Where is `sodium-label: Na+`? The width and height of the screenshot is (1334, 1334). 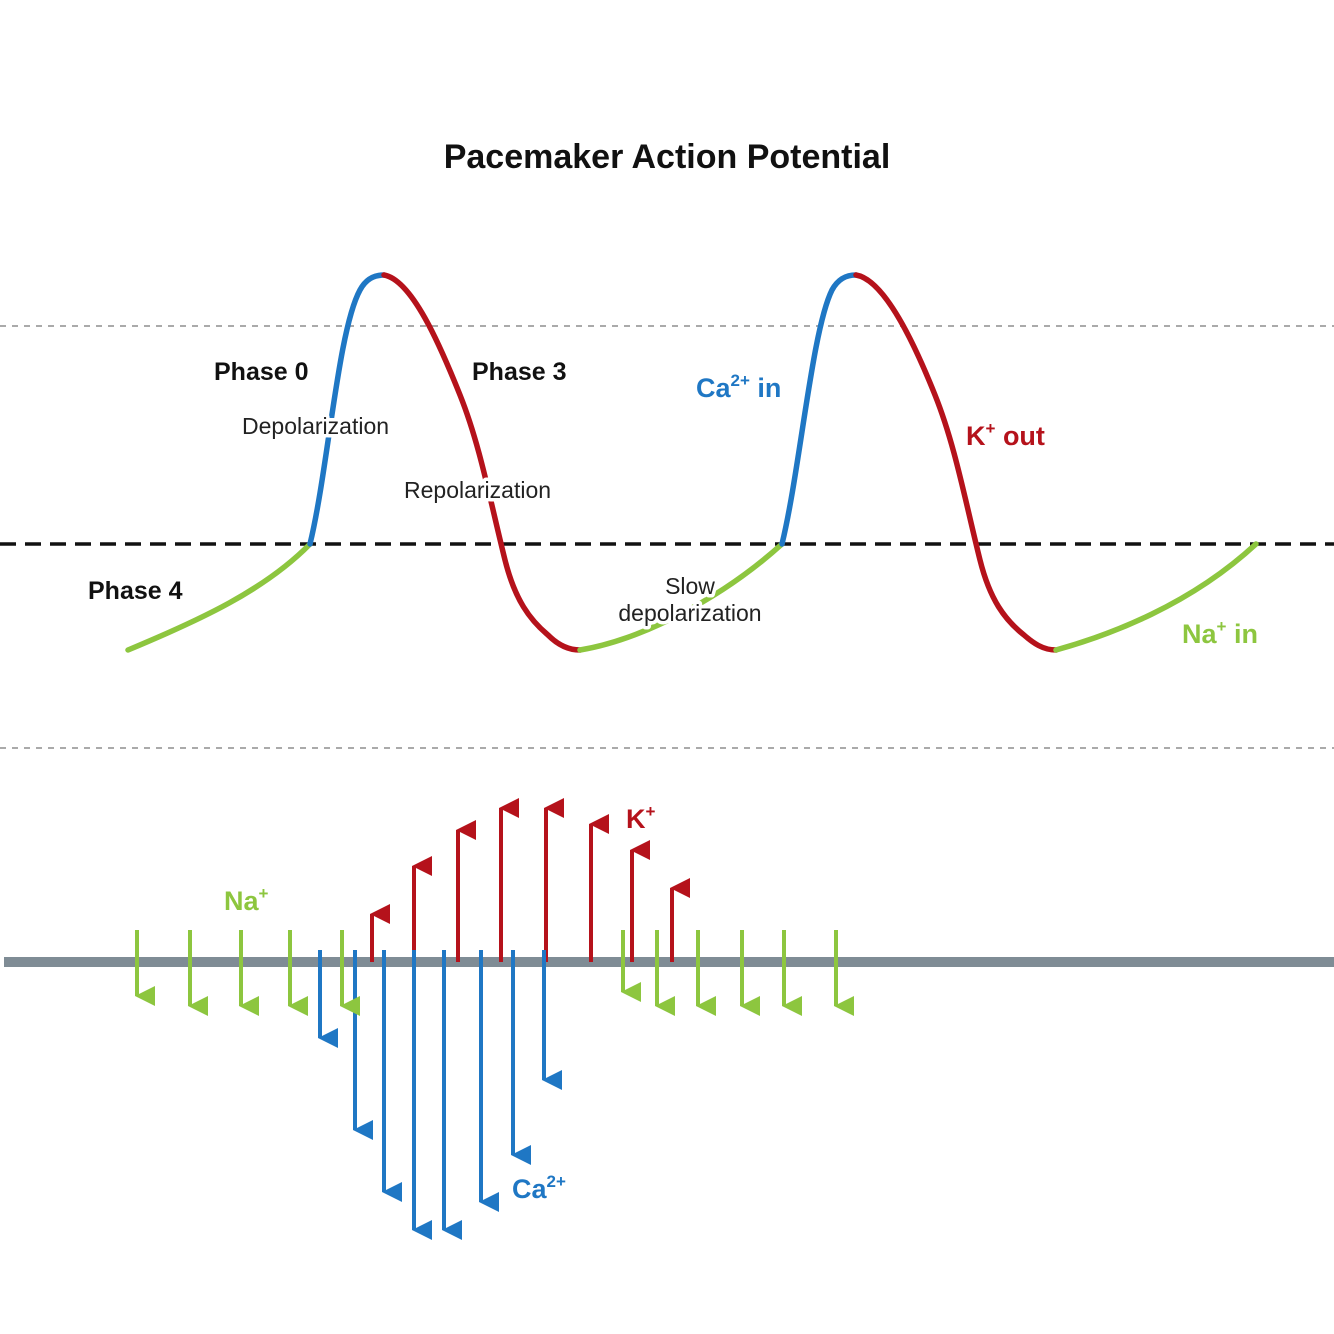 sodium-label: Na+ is located at coordinates (246, 900).